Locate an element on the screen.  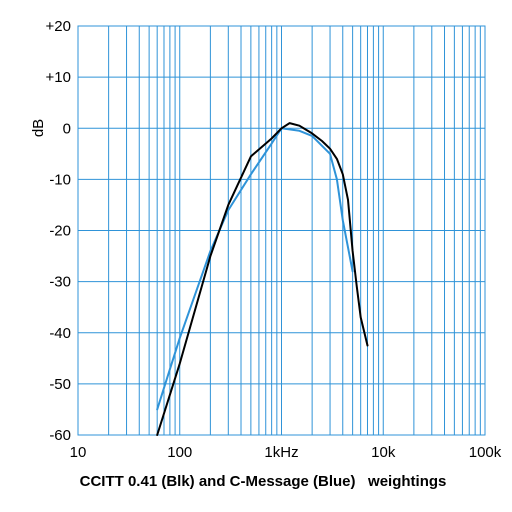
y-tick-label: -60 is located at coordinates (60, 435).